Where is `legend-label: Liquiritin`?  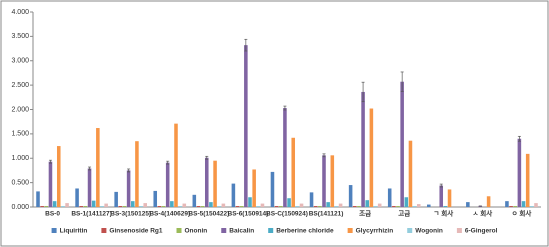
legend-label: Liquiritin is located at coordinates (74, 231).